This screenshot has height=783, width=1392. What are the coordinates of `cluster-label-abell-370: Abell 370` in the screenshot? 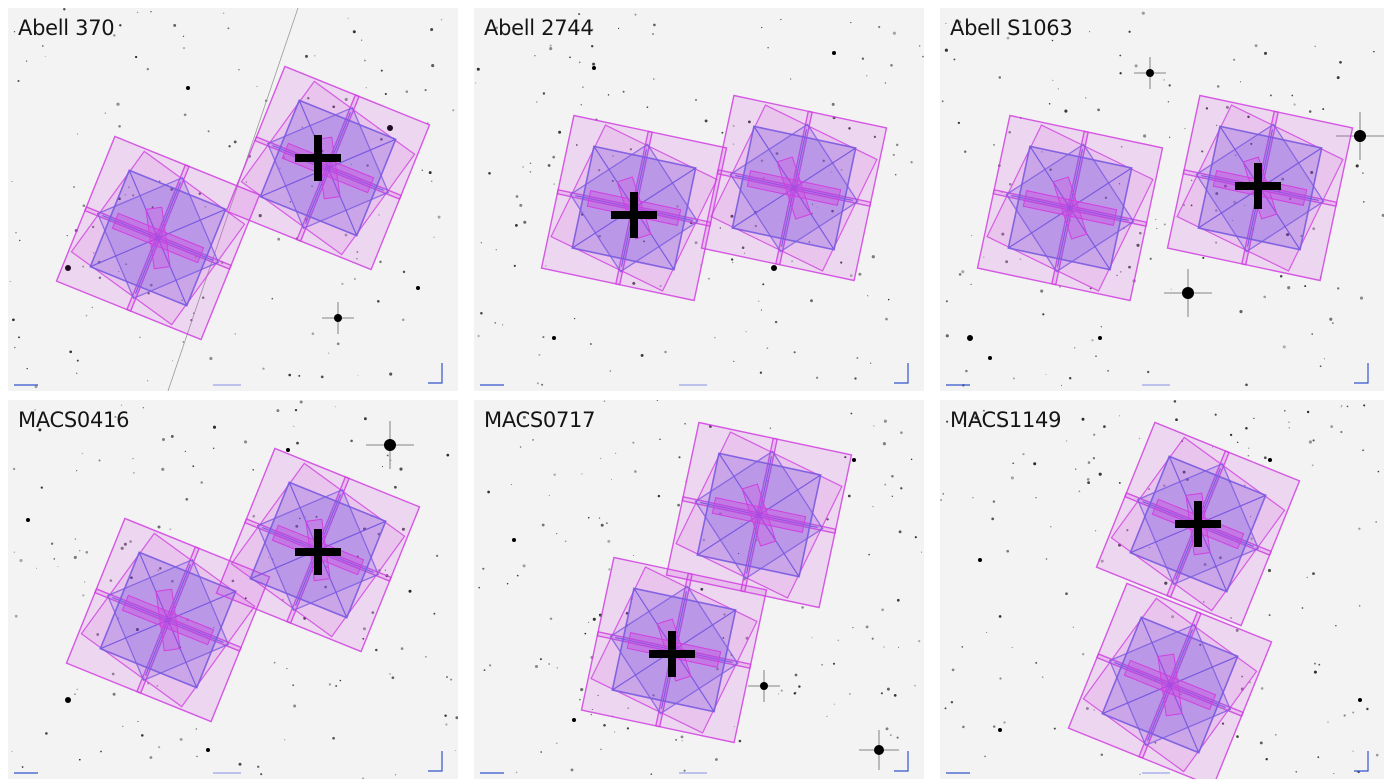 It's located at (66, 28).